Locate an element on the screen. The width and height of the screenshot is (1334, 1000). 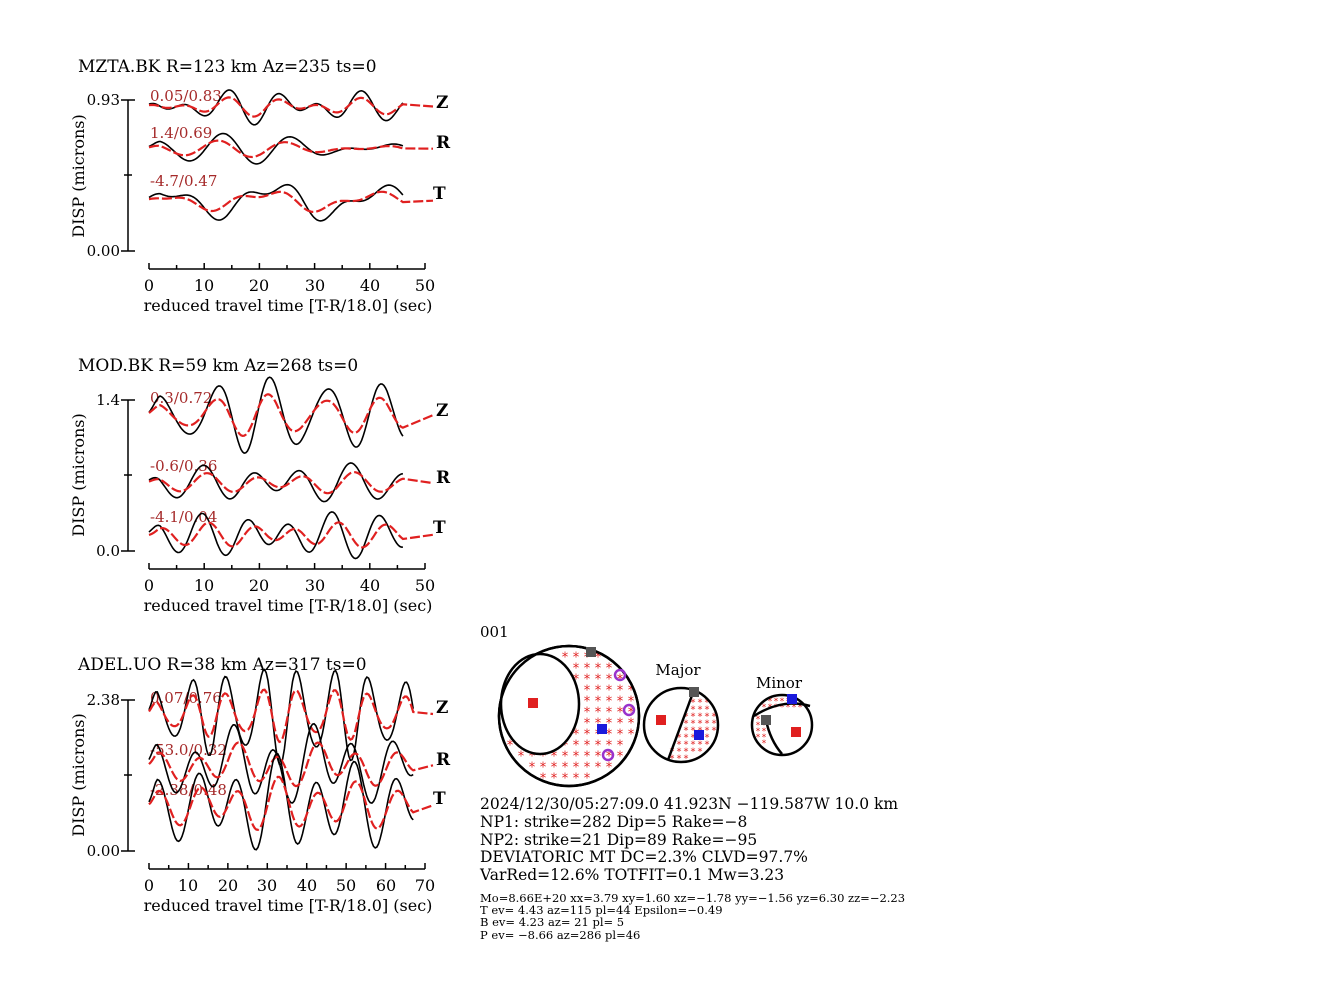
data-trace-r is located at coordinates (281, 763).